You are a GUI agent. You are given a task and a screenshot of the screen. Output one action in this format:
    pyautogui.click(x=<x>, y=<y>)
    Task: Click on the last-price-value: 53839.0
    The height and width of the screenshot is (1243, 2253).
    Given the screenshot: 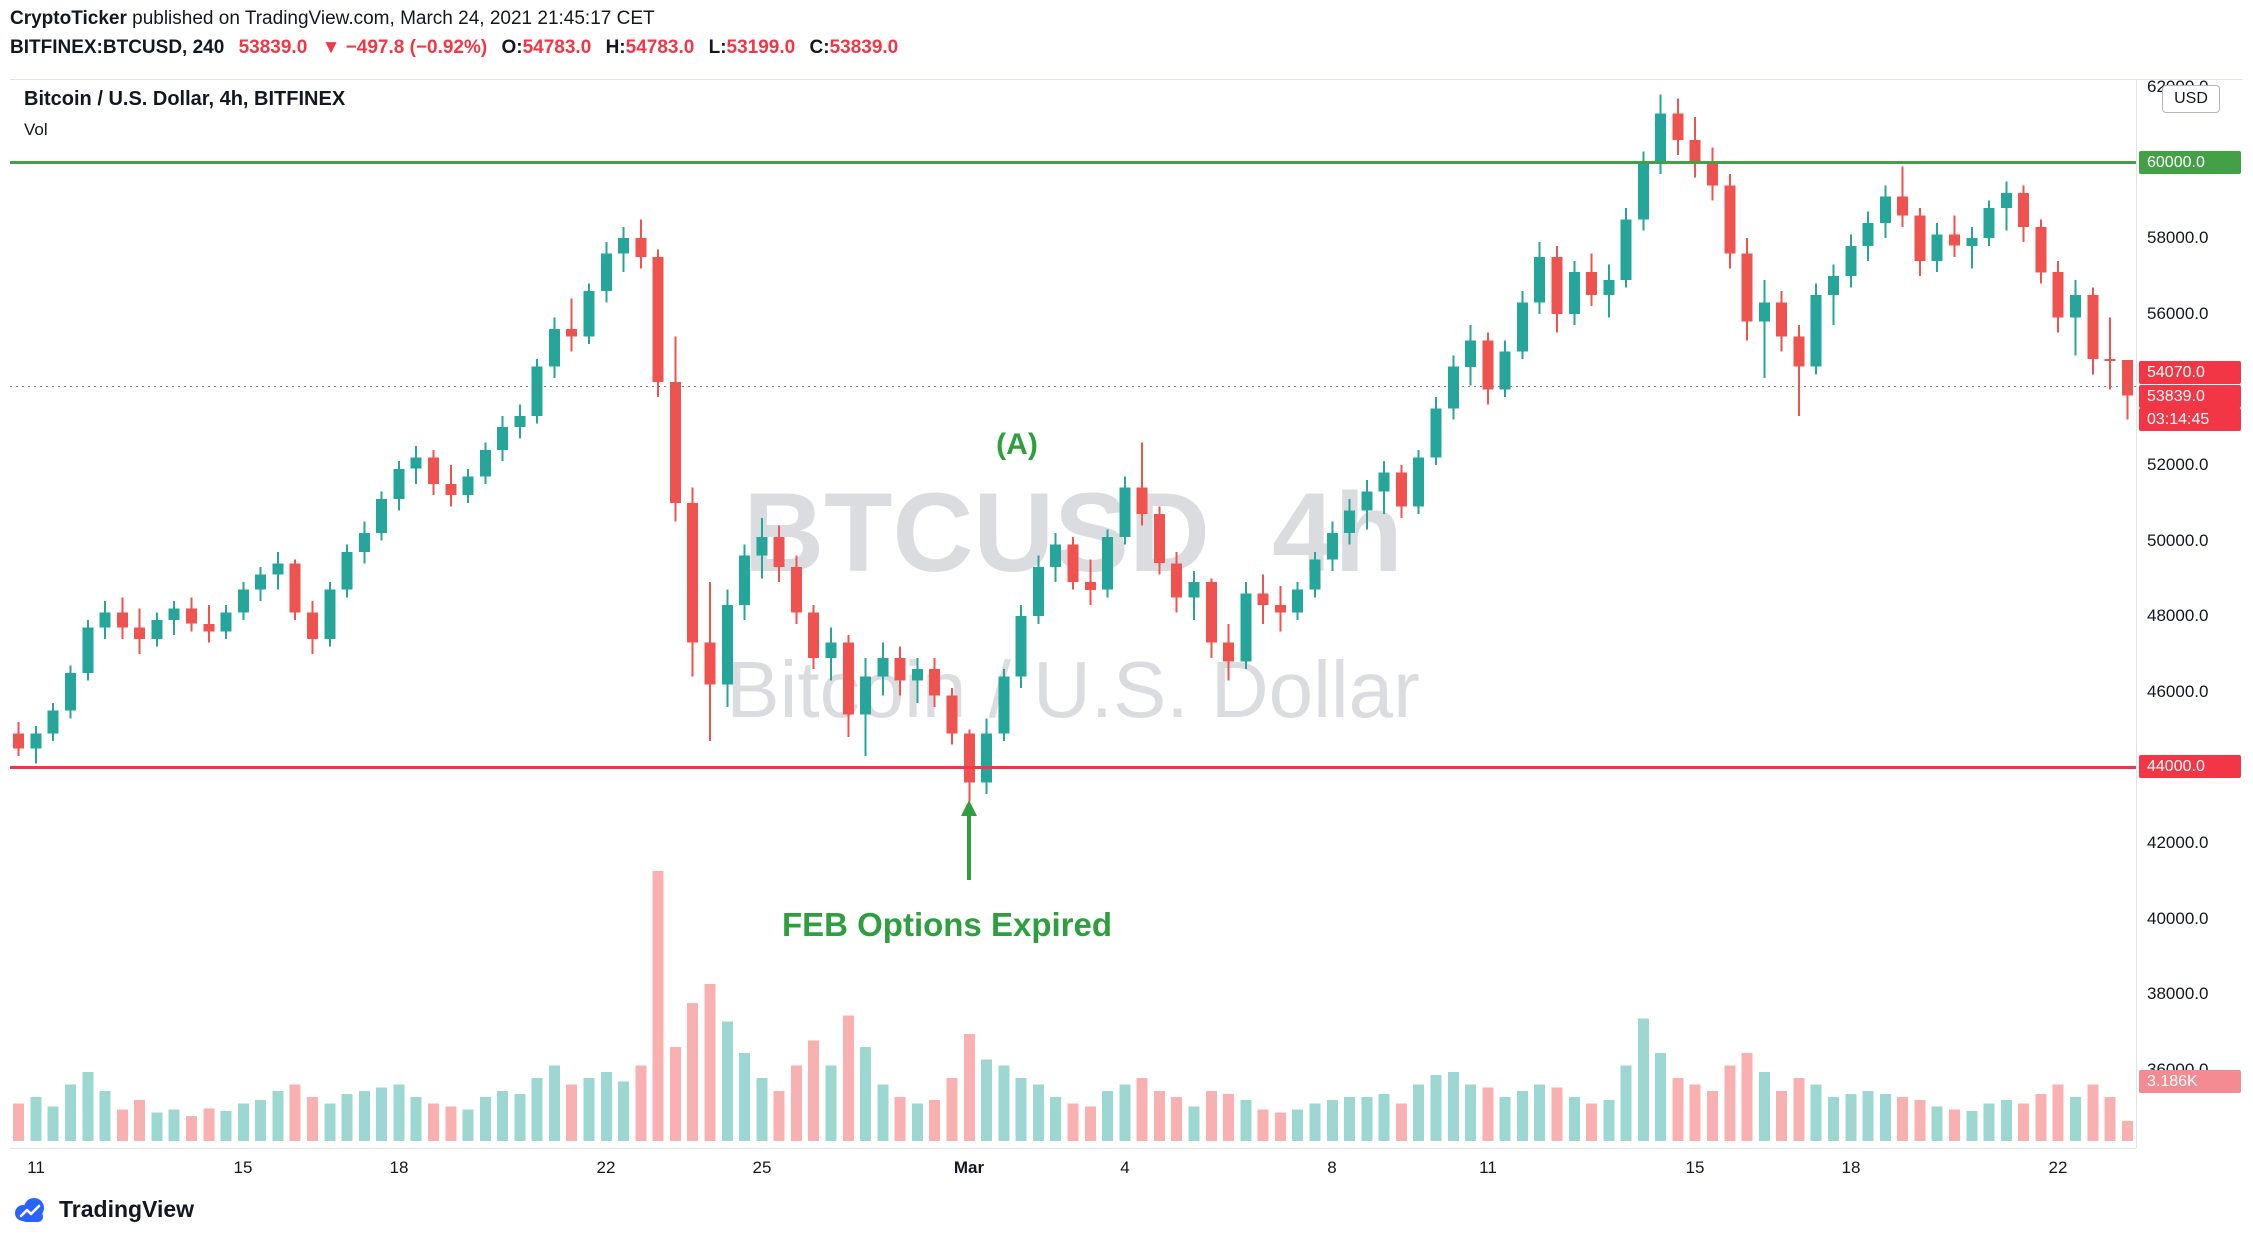 What is the action you would take?
    pyautogui.click(x=273, y=47)
    